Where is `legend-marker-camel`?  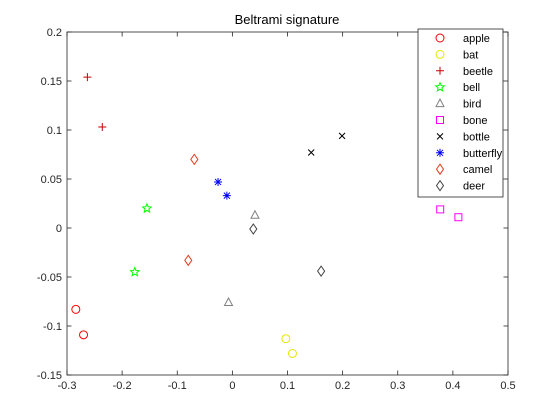 legend-marker-camel is located at coordinates (440, 169).